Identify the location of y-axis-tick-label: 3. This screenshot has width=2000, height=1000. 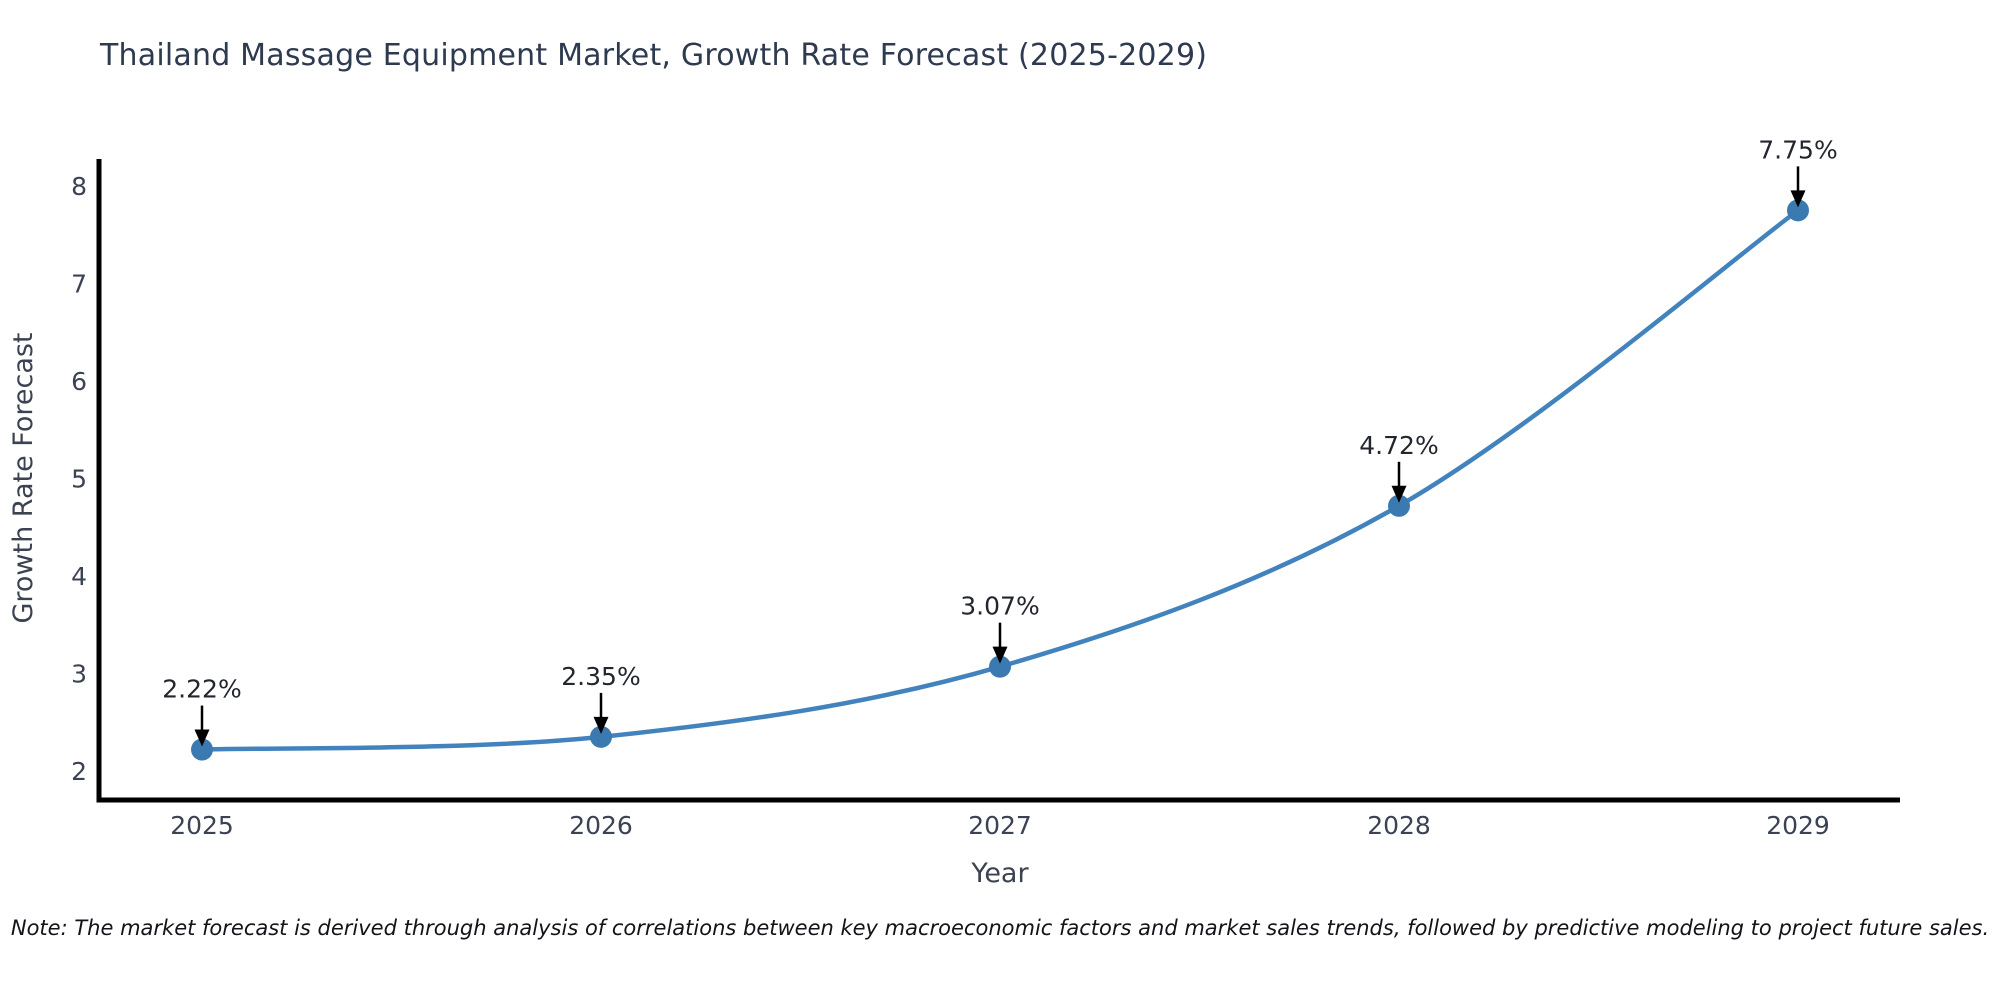
(79, 674).